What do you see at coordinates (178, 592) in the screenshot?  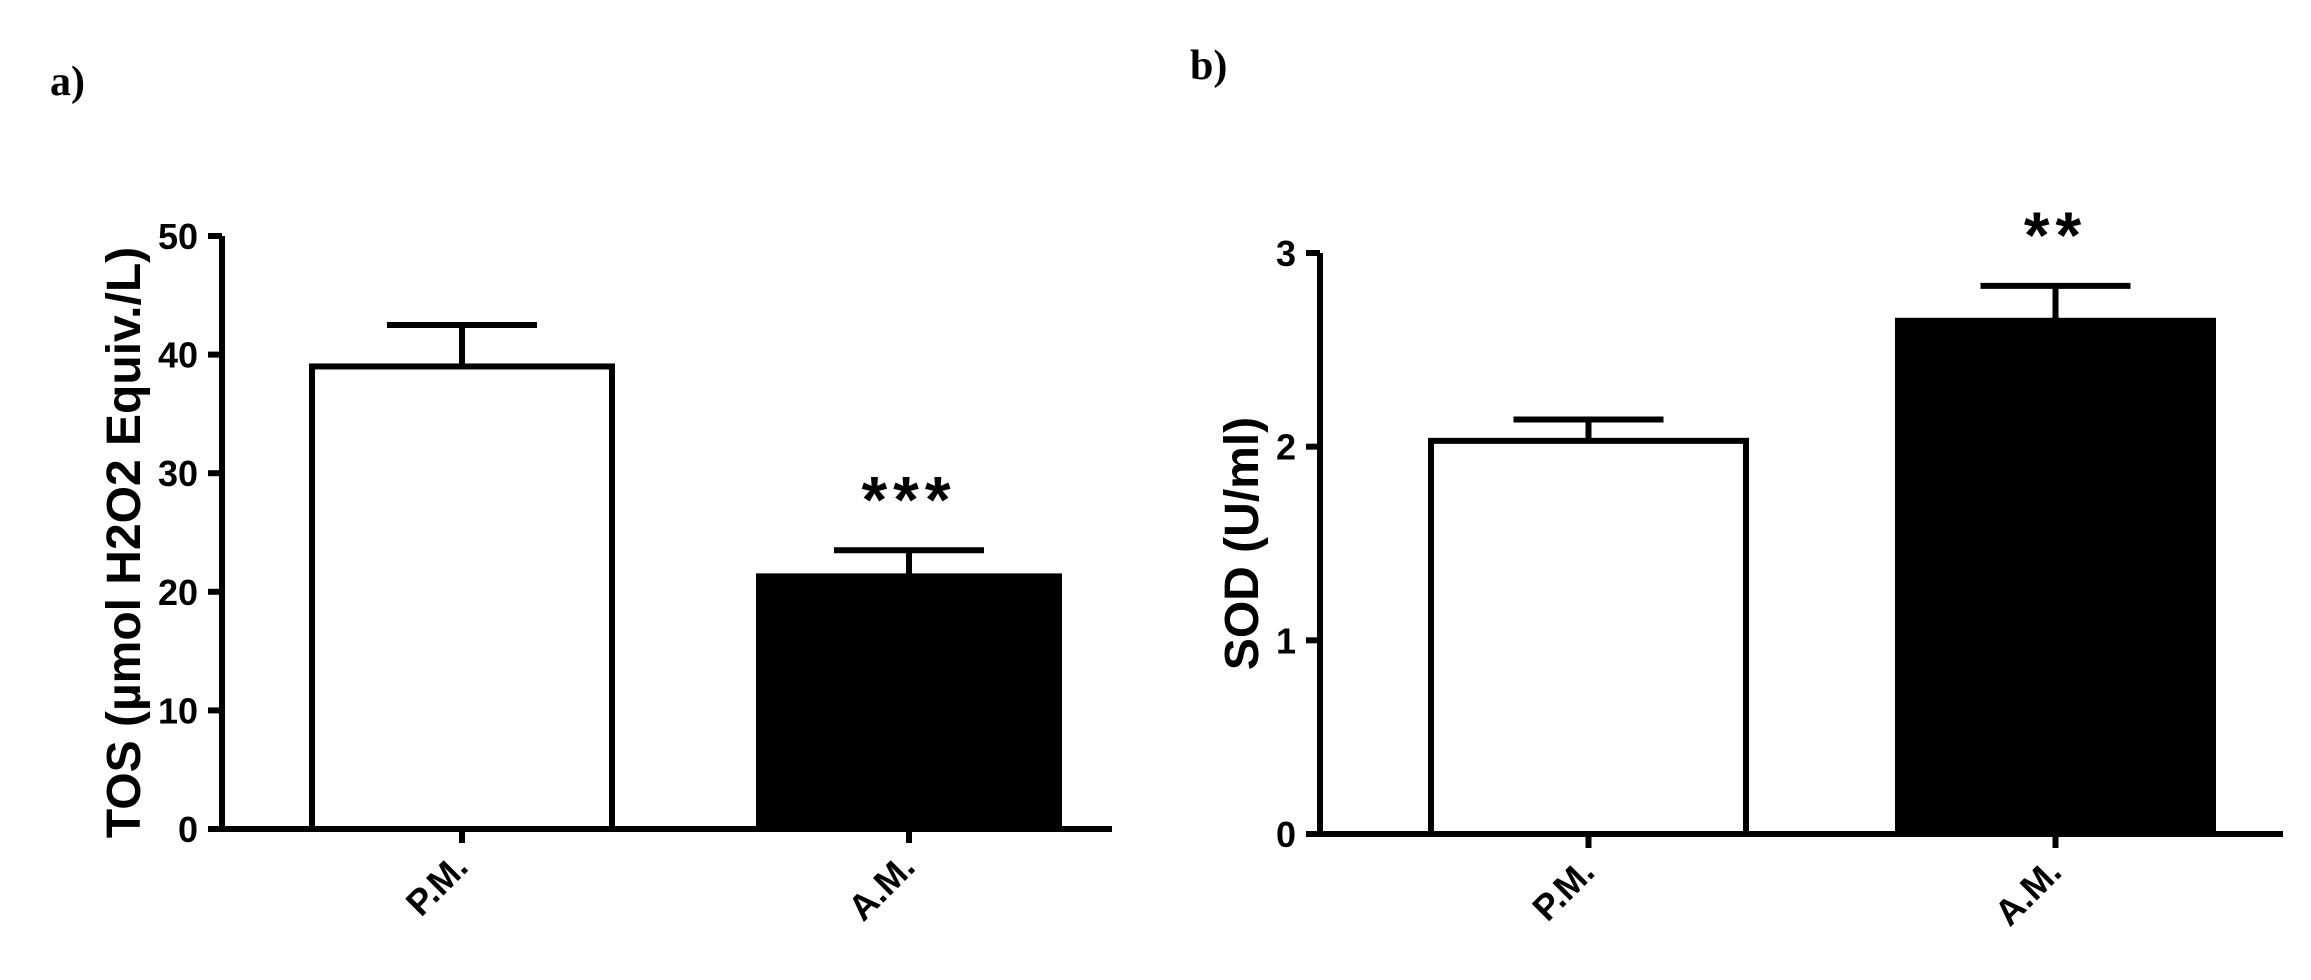 I see `panel-a-y-tick-label: 20` at bounding box center [178, 592].